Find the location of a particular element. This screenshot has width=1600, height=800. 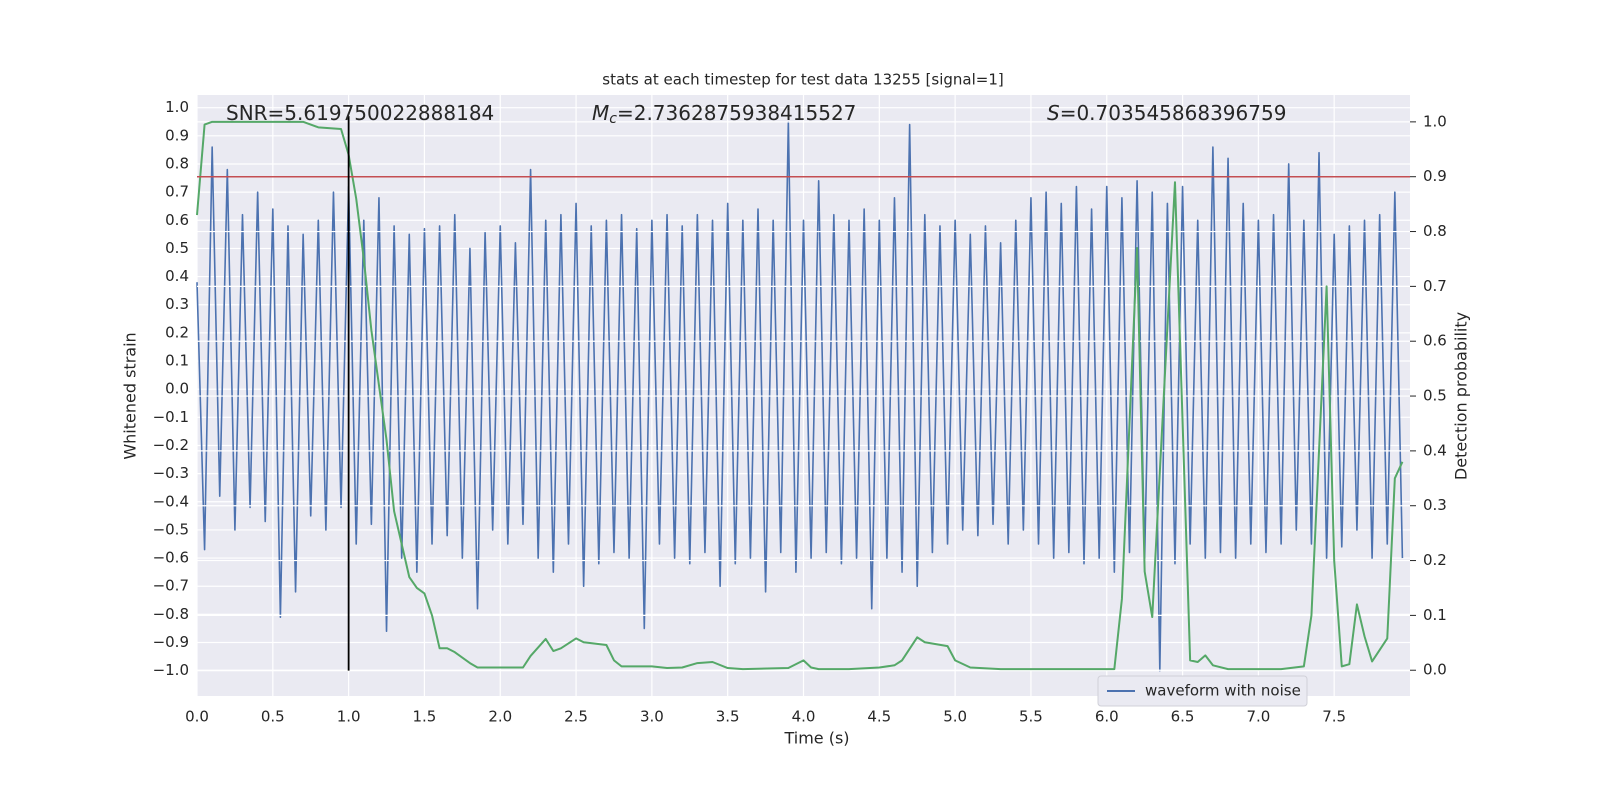

x-tick-label: 7.0 is located at coordinates (1258, 717).